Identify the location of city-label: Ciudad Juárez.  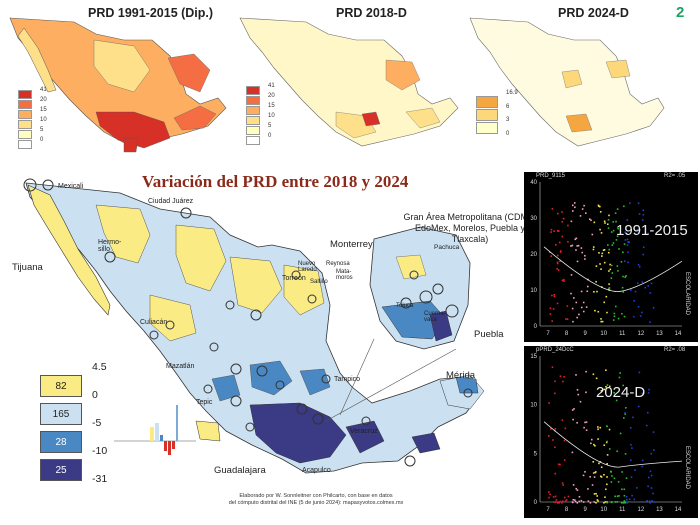
(171, 201).